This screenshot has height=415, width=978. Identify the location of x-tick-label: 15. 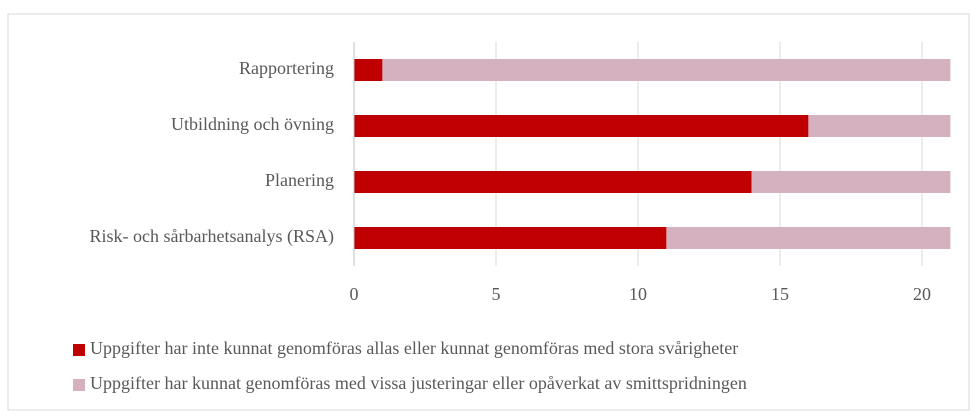
(780, 294).